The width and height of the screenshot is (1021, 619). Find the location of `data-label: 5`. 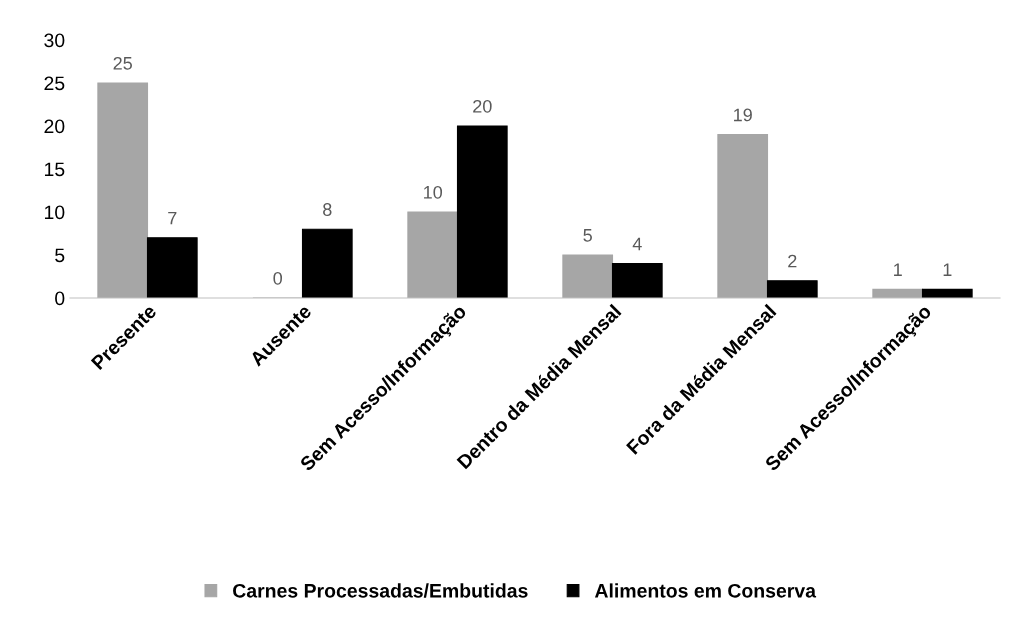

data-label: 5 is located at coordinates (587, 235).